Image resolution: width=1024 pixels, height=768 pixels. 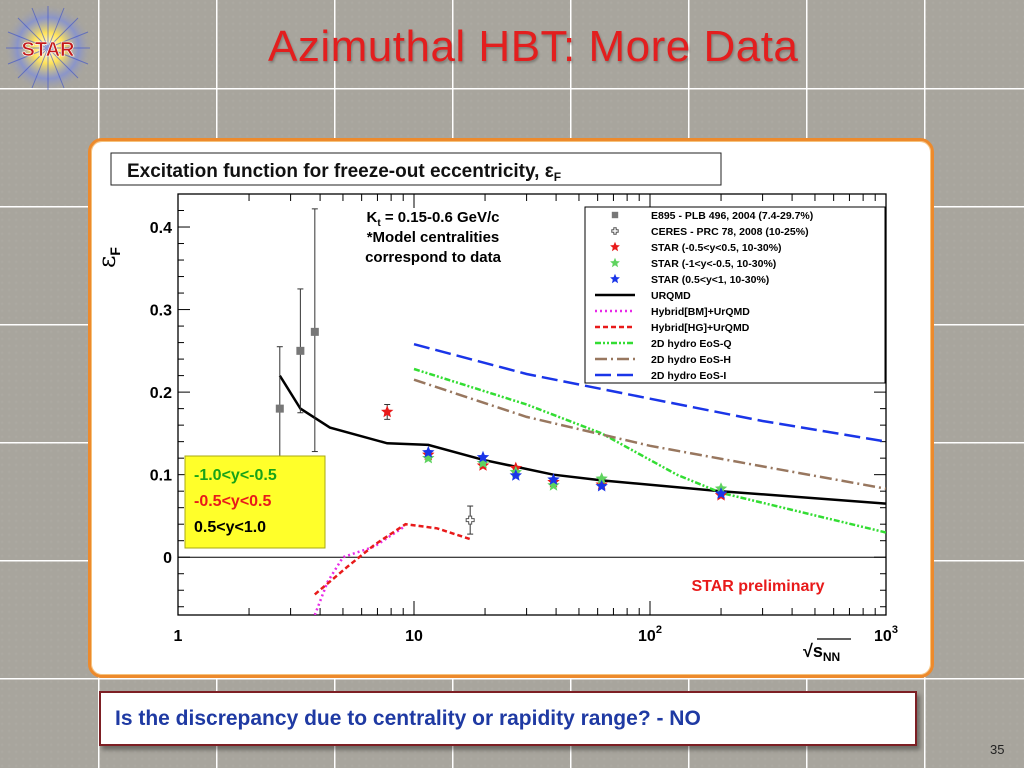 I want to click on legend-label: 2D hydro EoS-Q, so click(x=691, y=344).